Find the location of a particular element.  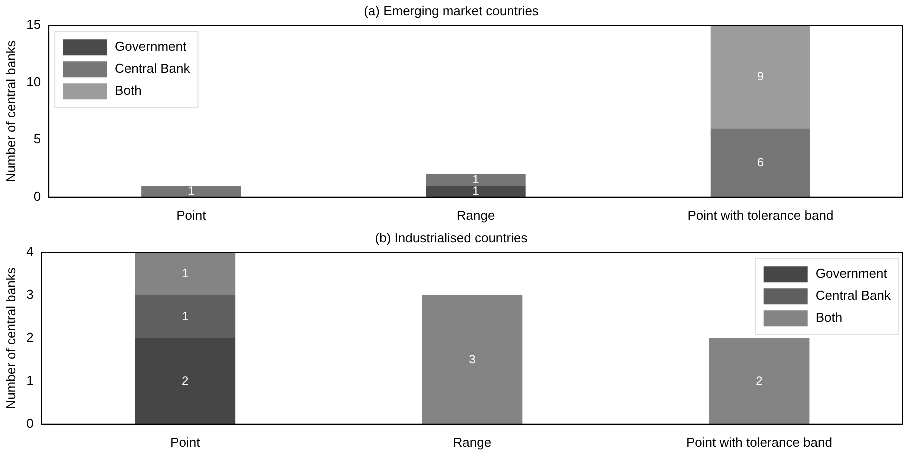

data-label: 9 is located at coordinates (760, 76).